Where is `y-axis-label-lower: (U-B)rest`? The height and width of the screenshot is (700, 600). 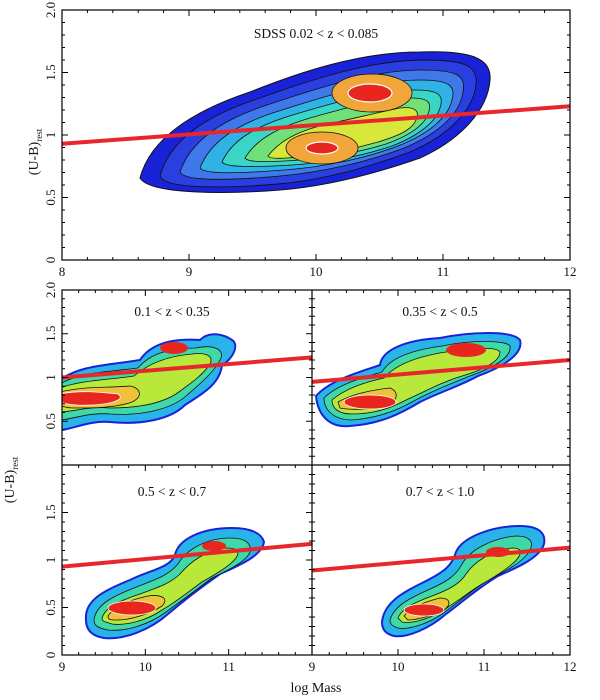
y-axis-label-lower: (U-B)rest is located at coordinates (11, 479).